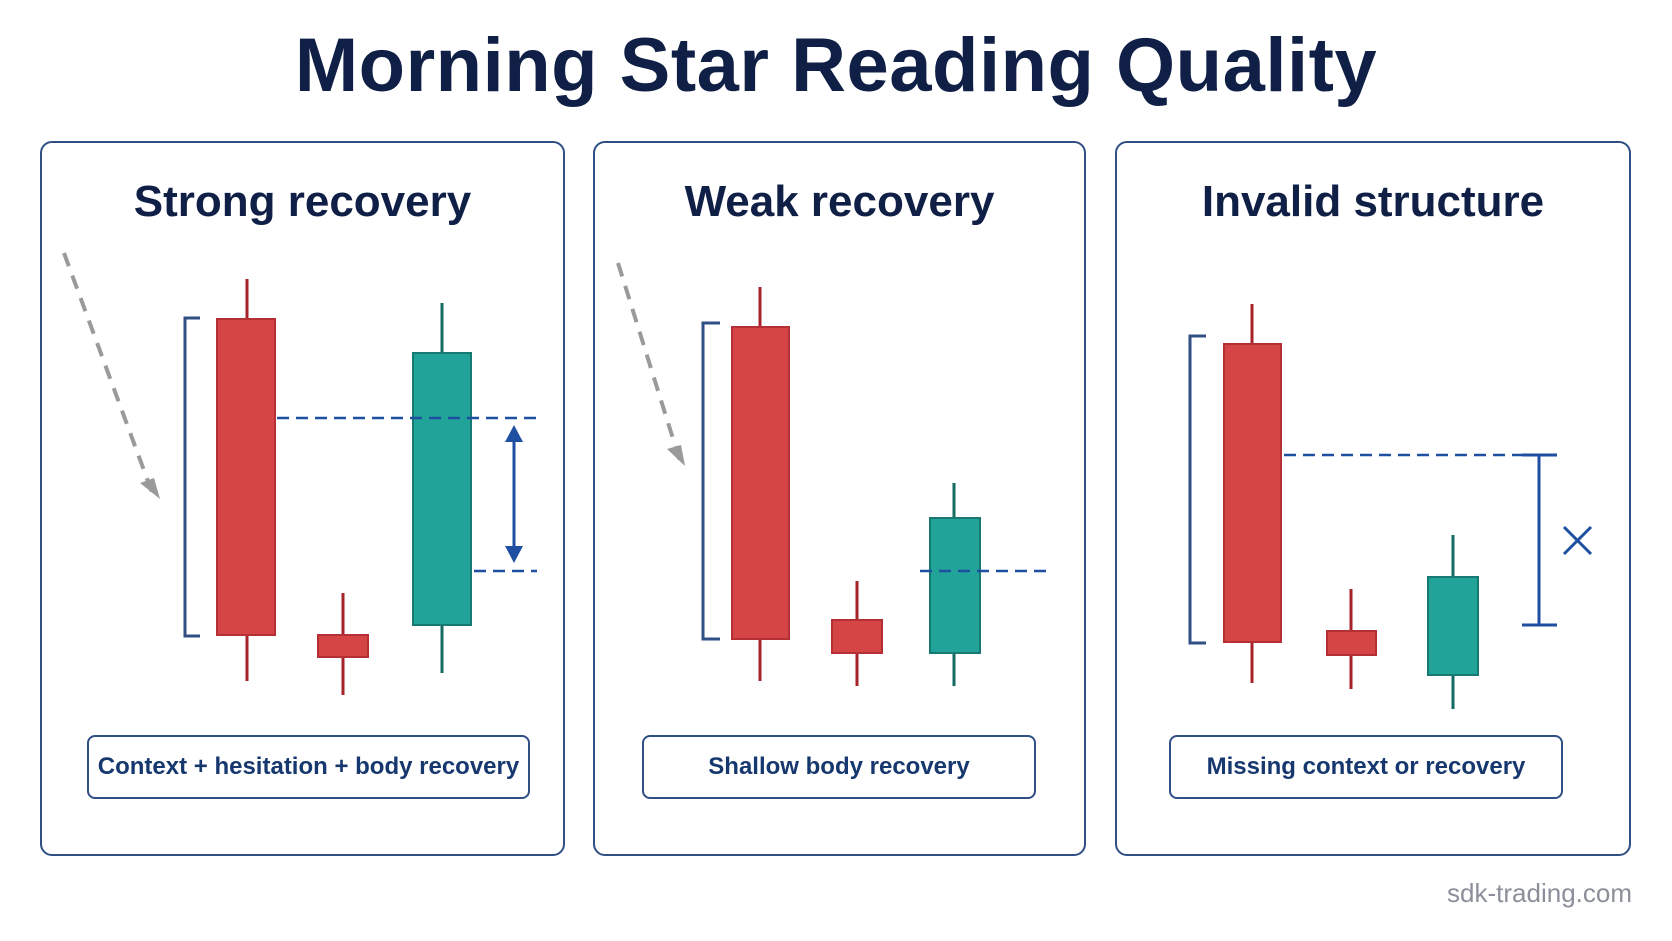 Image resolution: width=1672 pixels, height=941 pixels. What do you see at coordinates (1539, 893) in the screenshot?
I see `watermark: sdk-trading.com` at bounding box center [1539, 893].